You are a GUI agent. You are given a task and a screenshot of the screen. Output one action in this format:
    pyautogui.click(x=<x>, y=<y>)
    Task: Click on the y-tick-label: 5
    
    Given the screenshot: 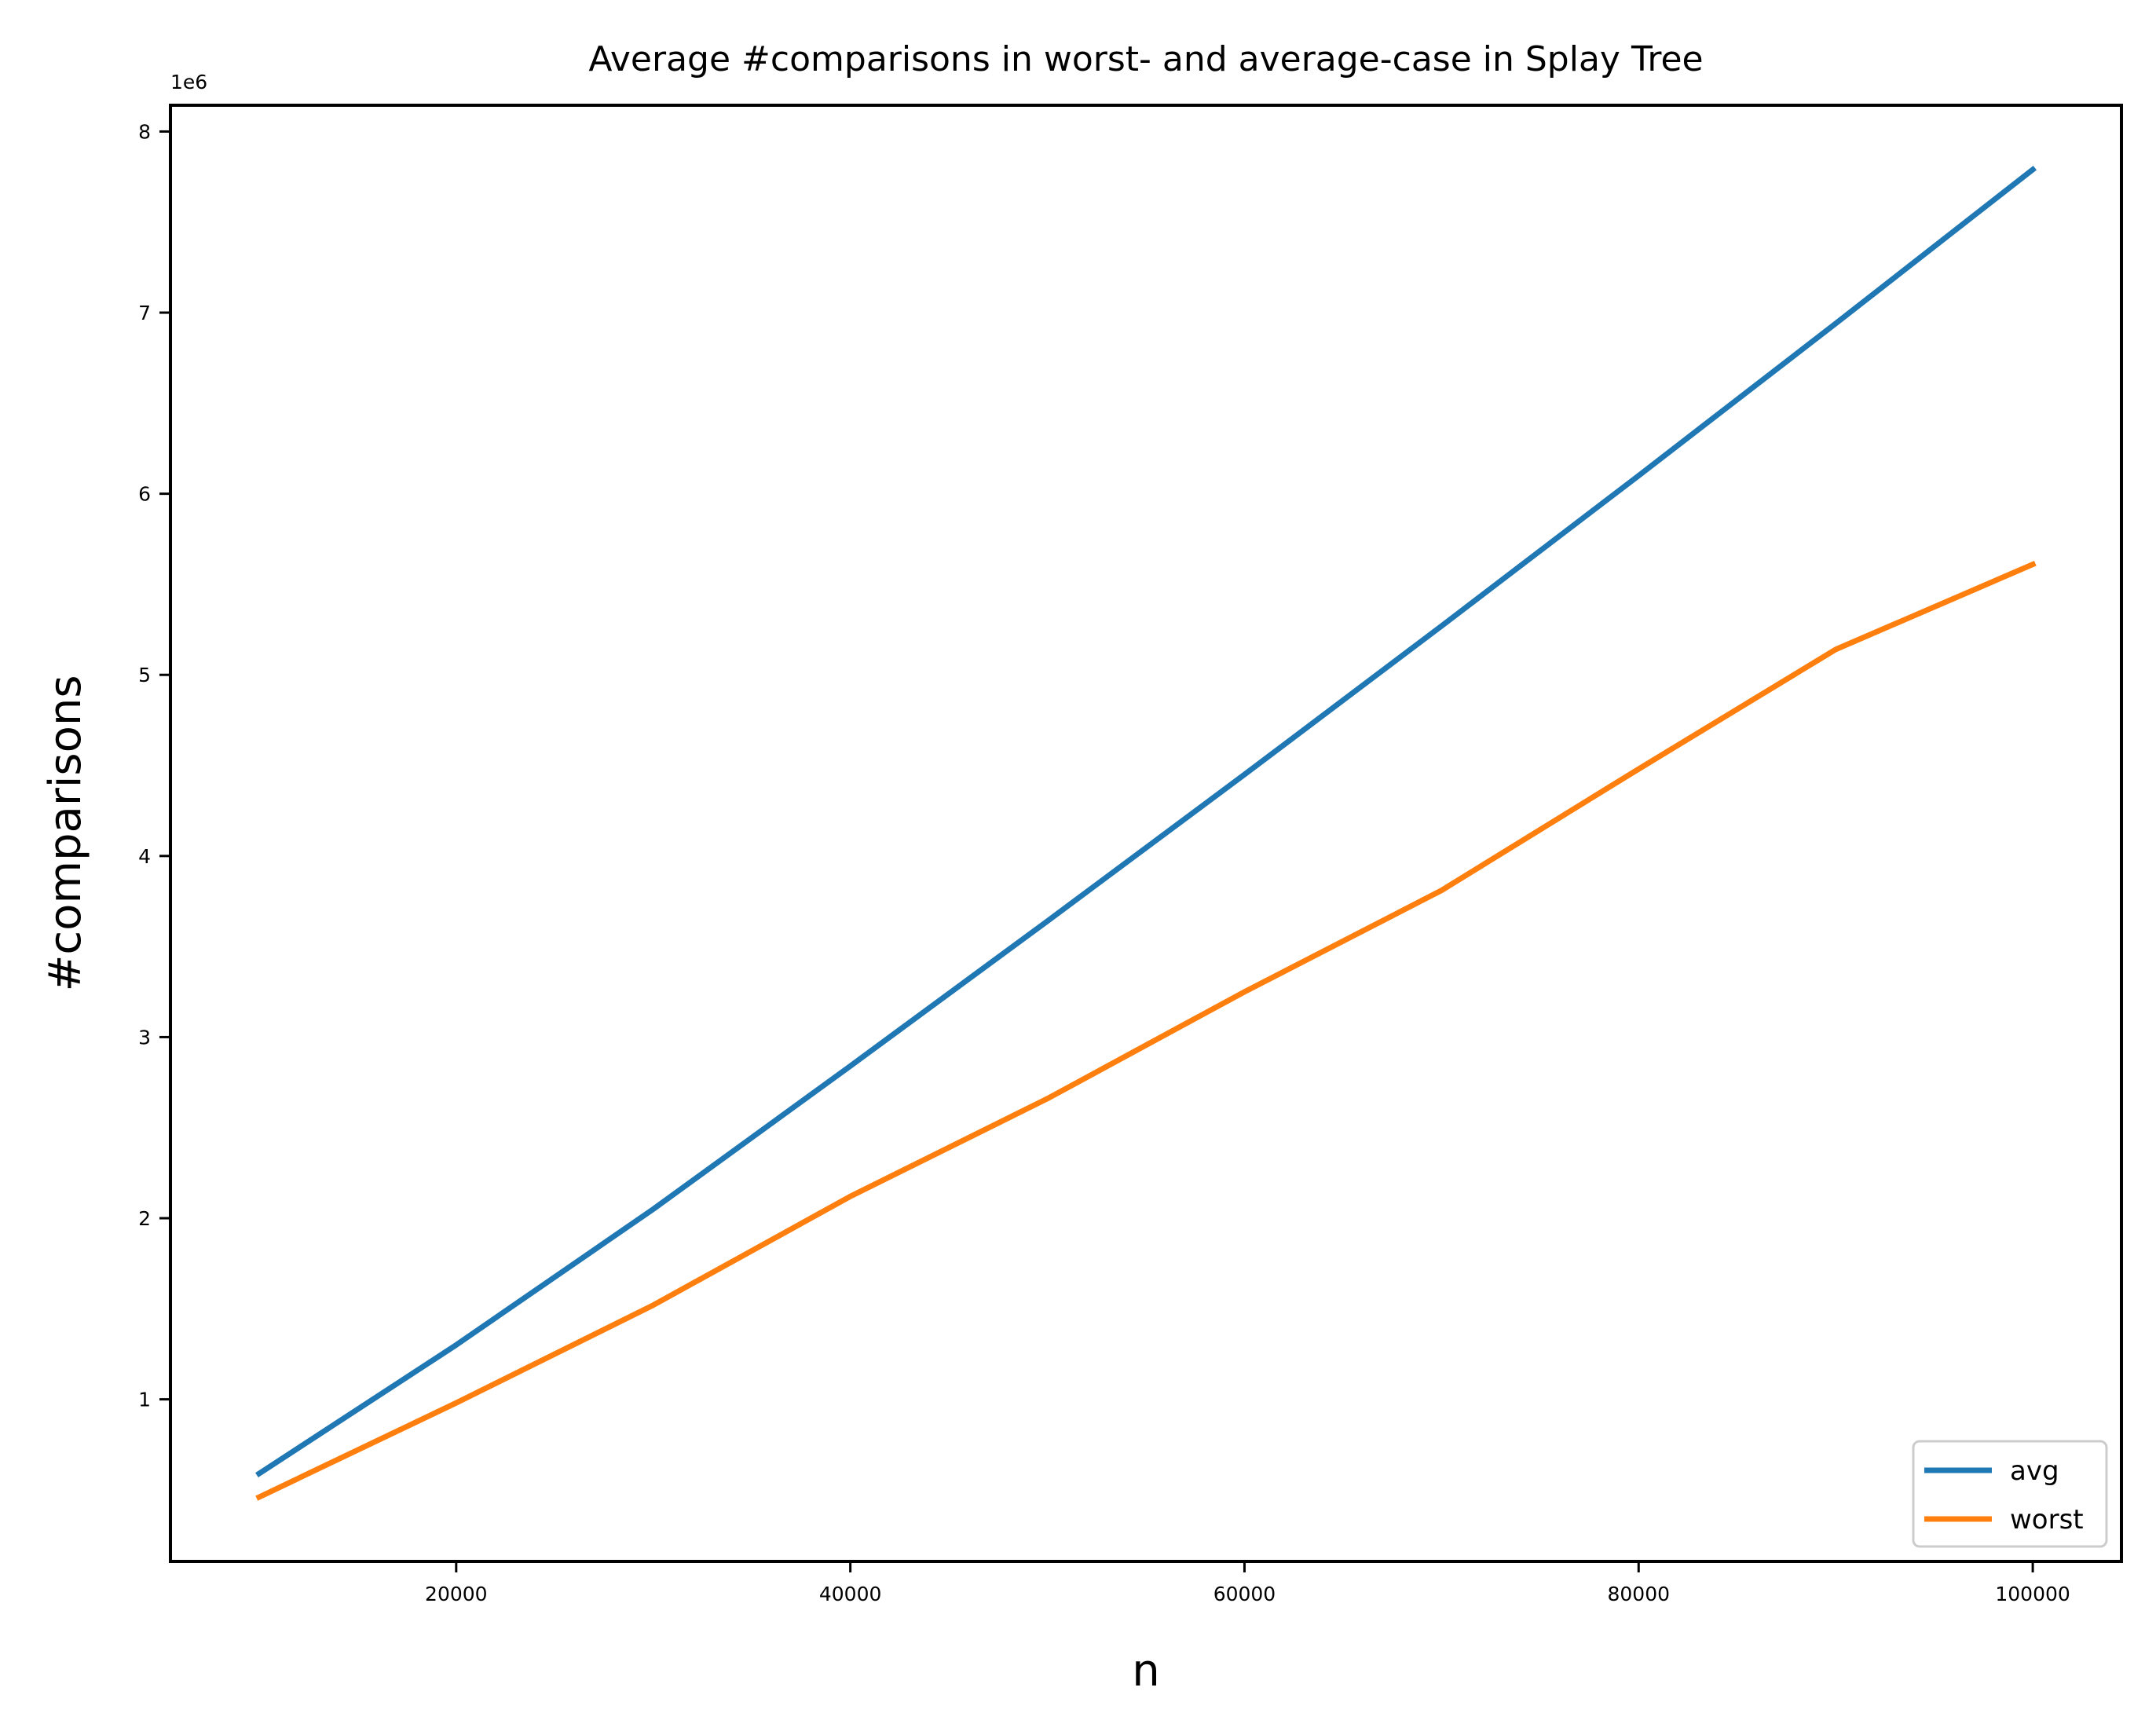 What is the action you would take?
    pyautogui.click(x=144, y=675)
    